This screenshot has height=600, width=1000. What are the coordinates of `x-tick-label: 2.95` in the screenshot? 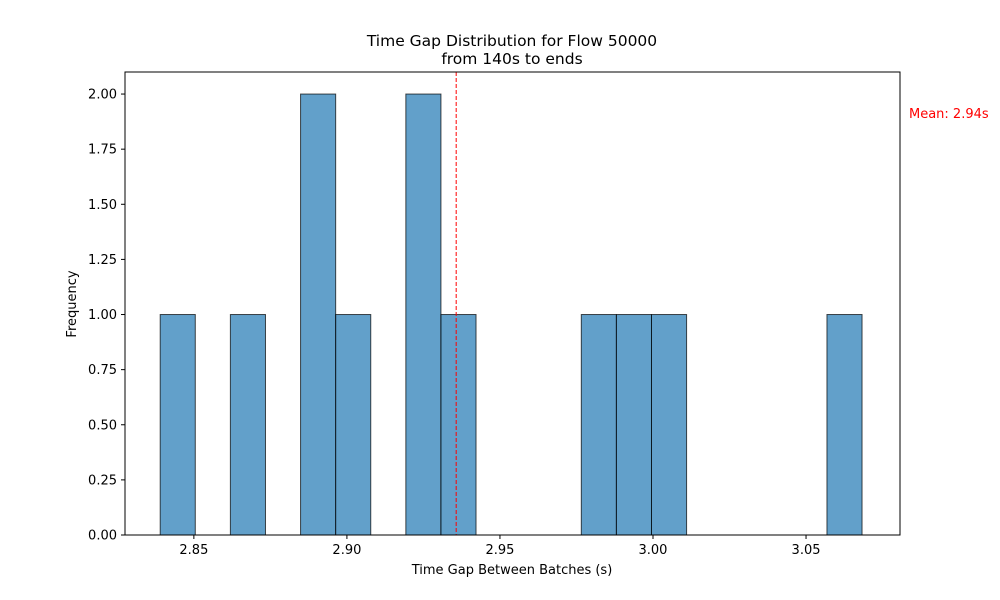 It's located at (499, 550).